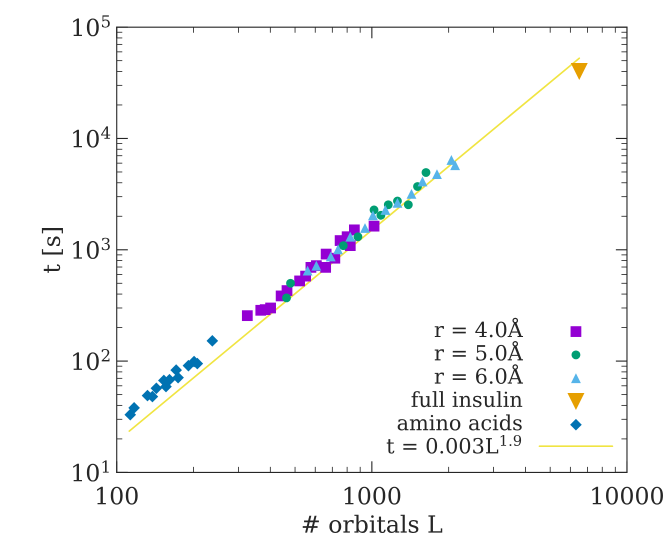  Describe the element at coordinates (467, 399) in the screenshot. I see `legend-label: full insulin` at that location.